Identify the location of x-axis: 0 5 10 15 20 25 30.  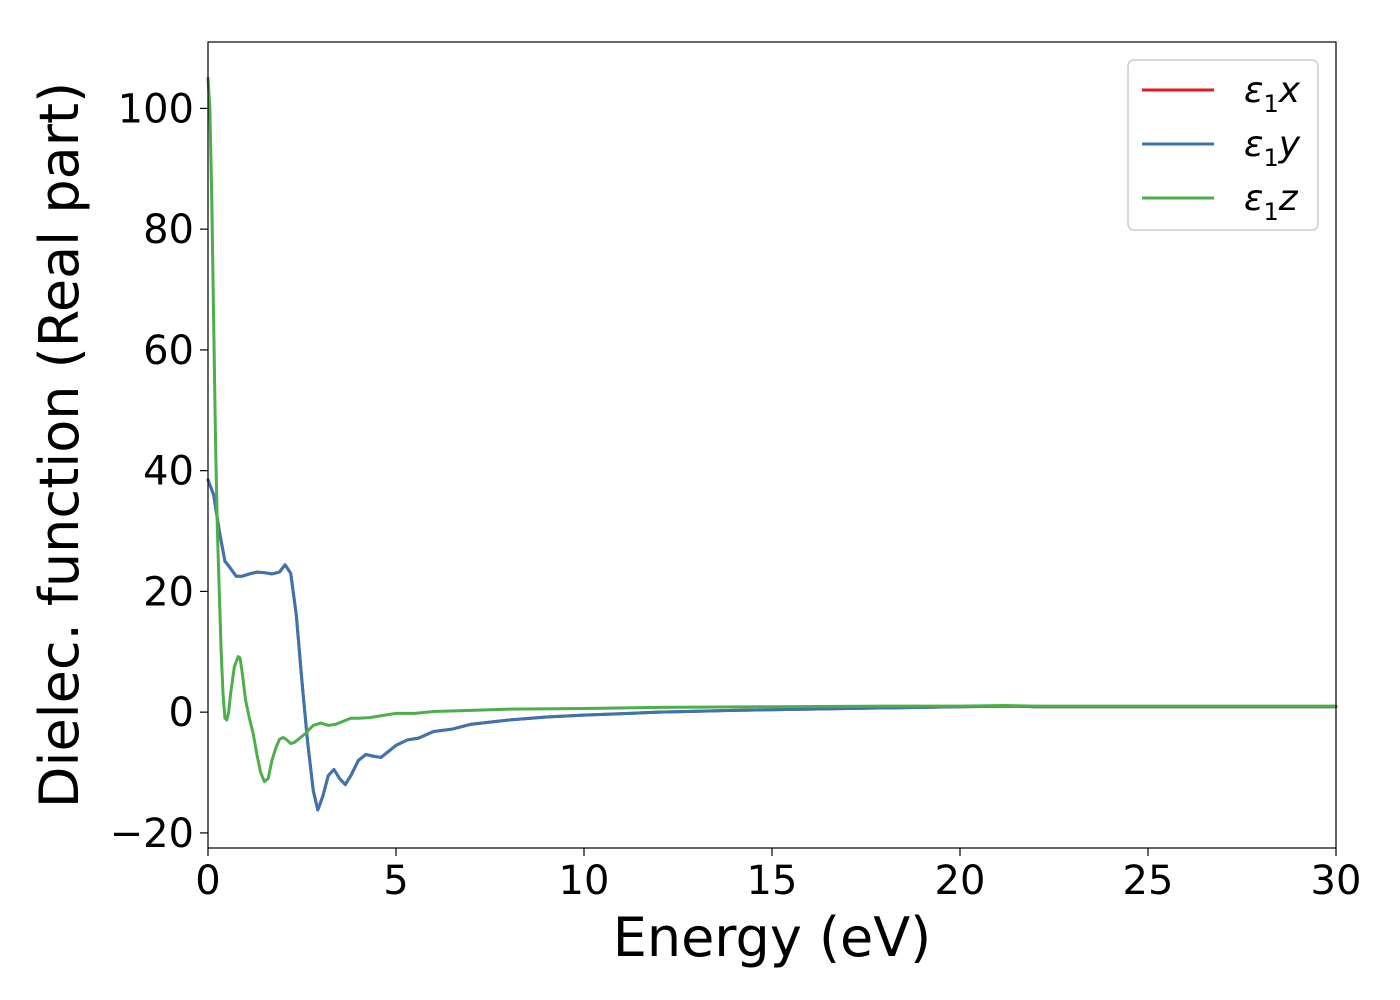
(778, 876).